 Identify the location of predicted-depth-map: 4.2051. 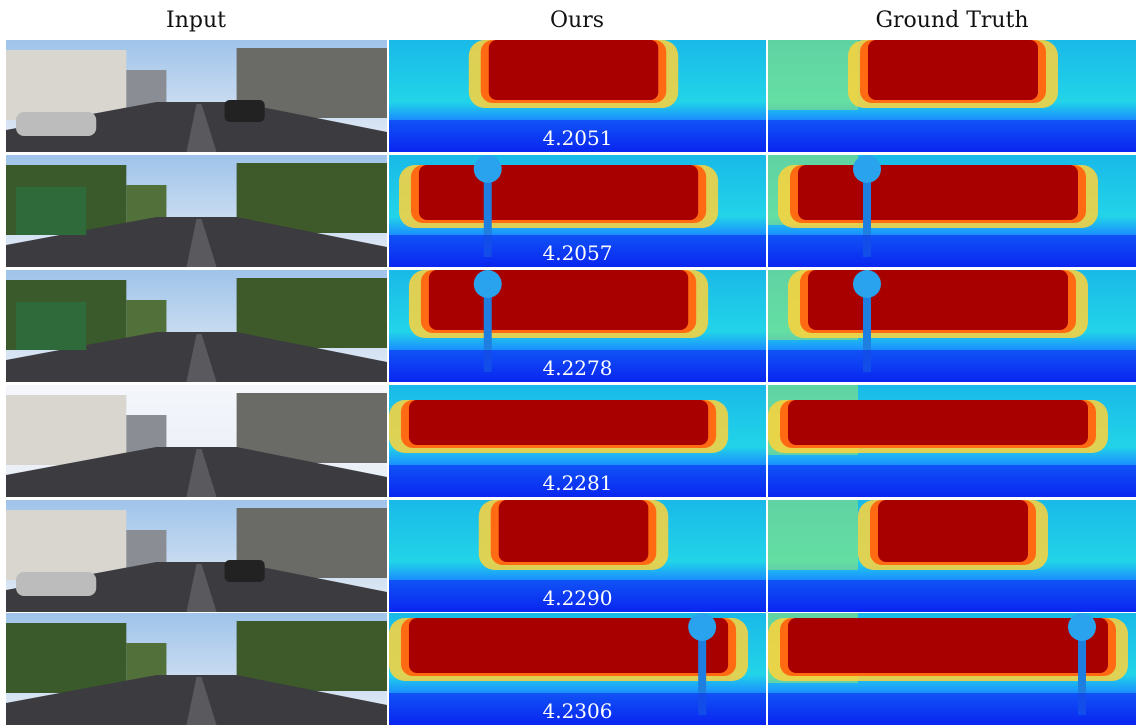
(577, 96).